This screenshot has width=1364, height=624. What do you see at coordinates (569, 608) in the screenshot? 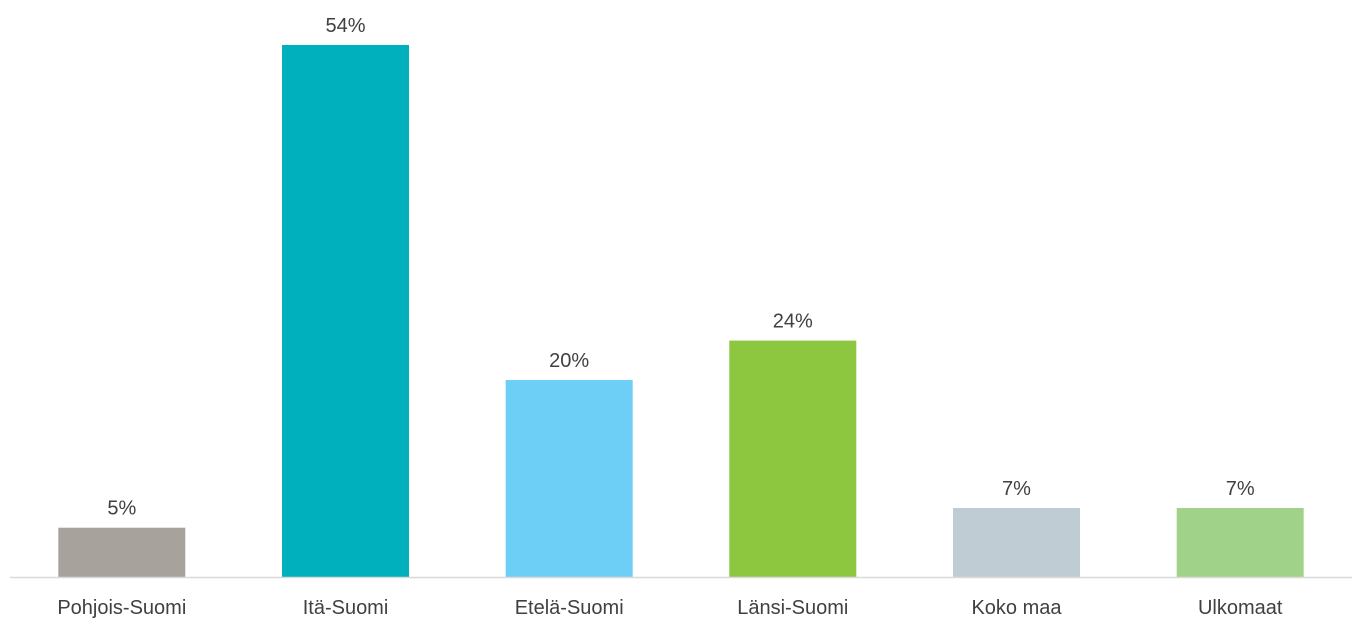
I see `category-label-2: Etelä-Suomi` at bounding box center [569, 608].